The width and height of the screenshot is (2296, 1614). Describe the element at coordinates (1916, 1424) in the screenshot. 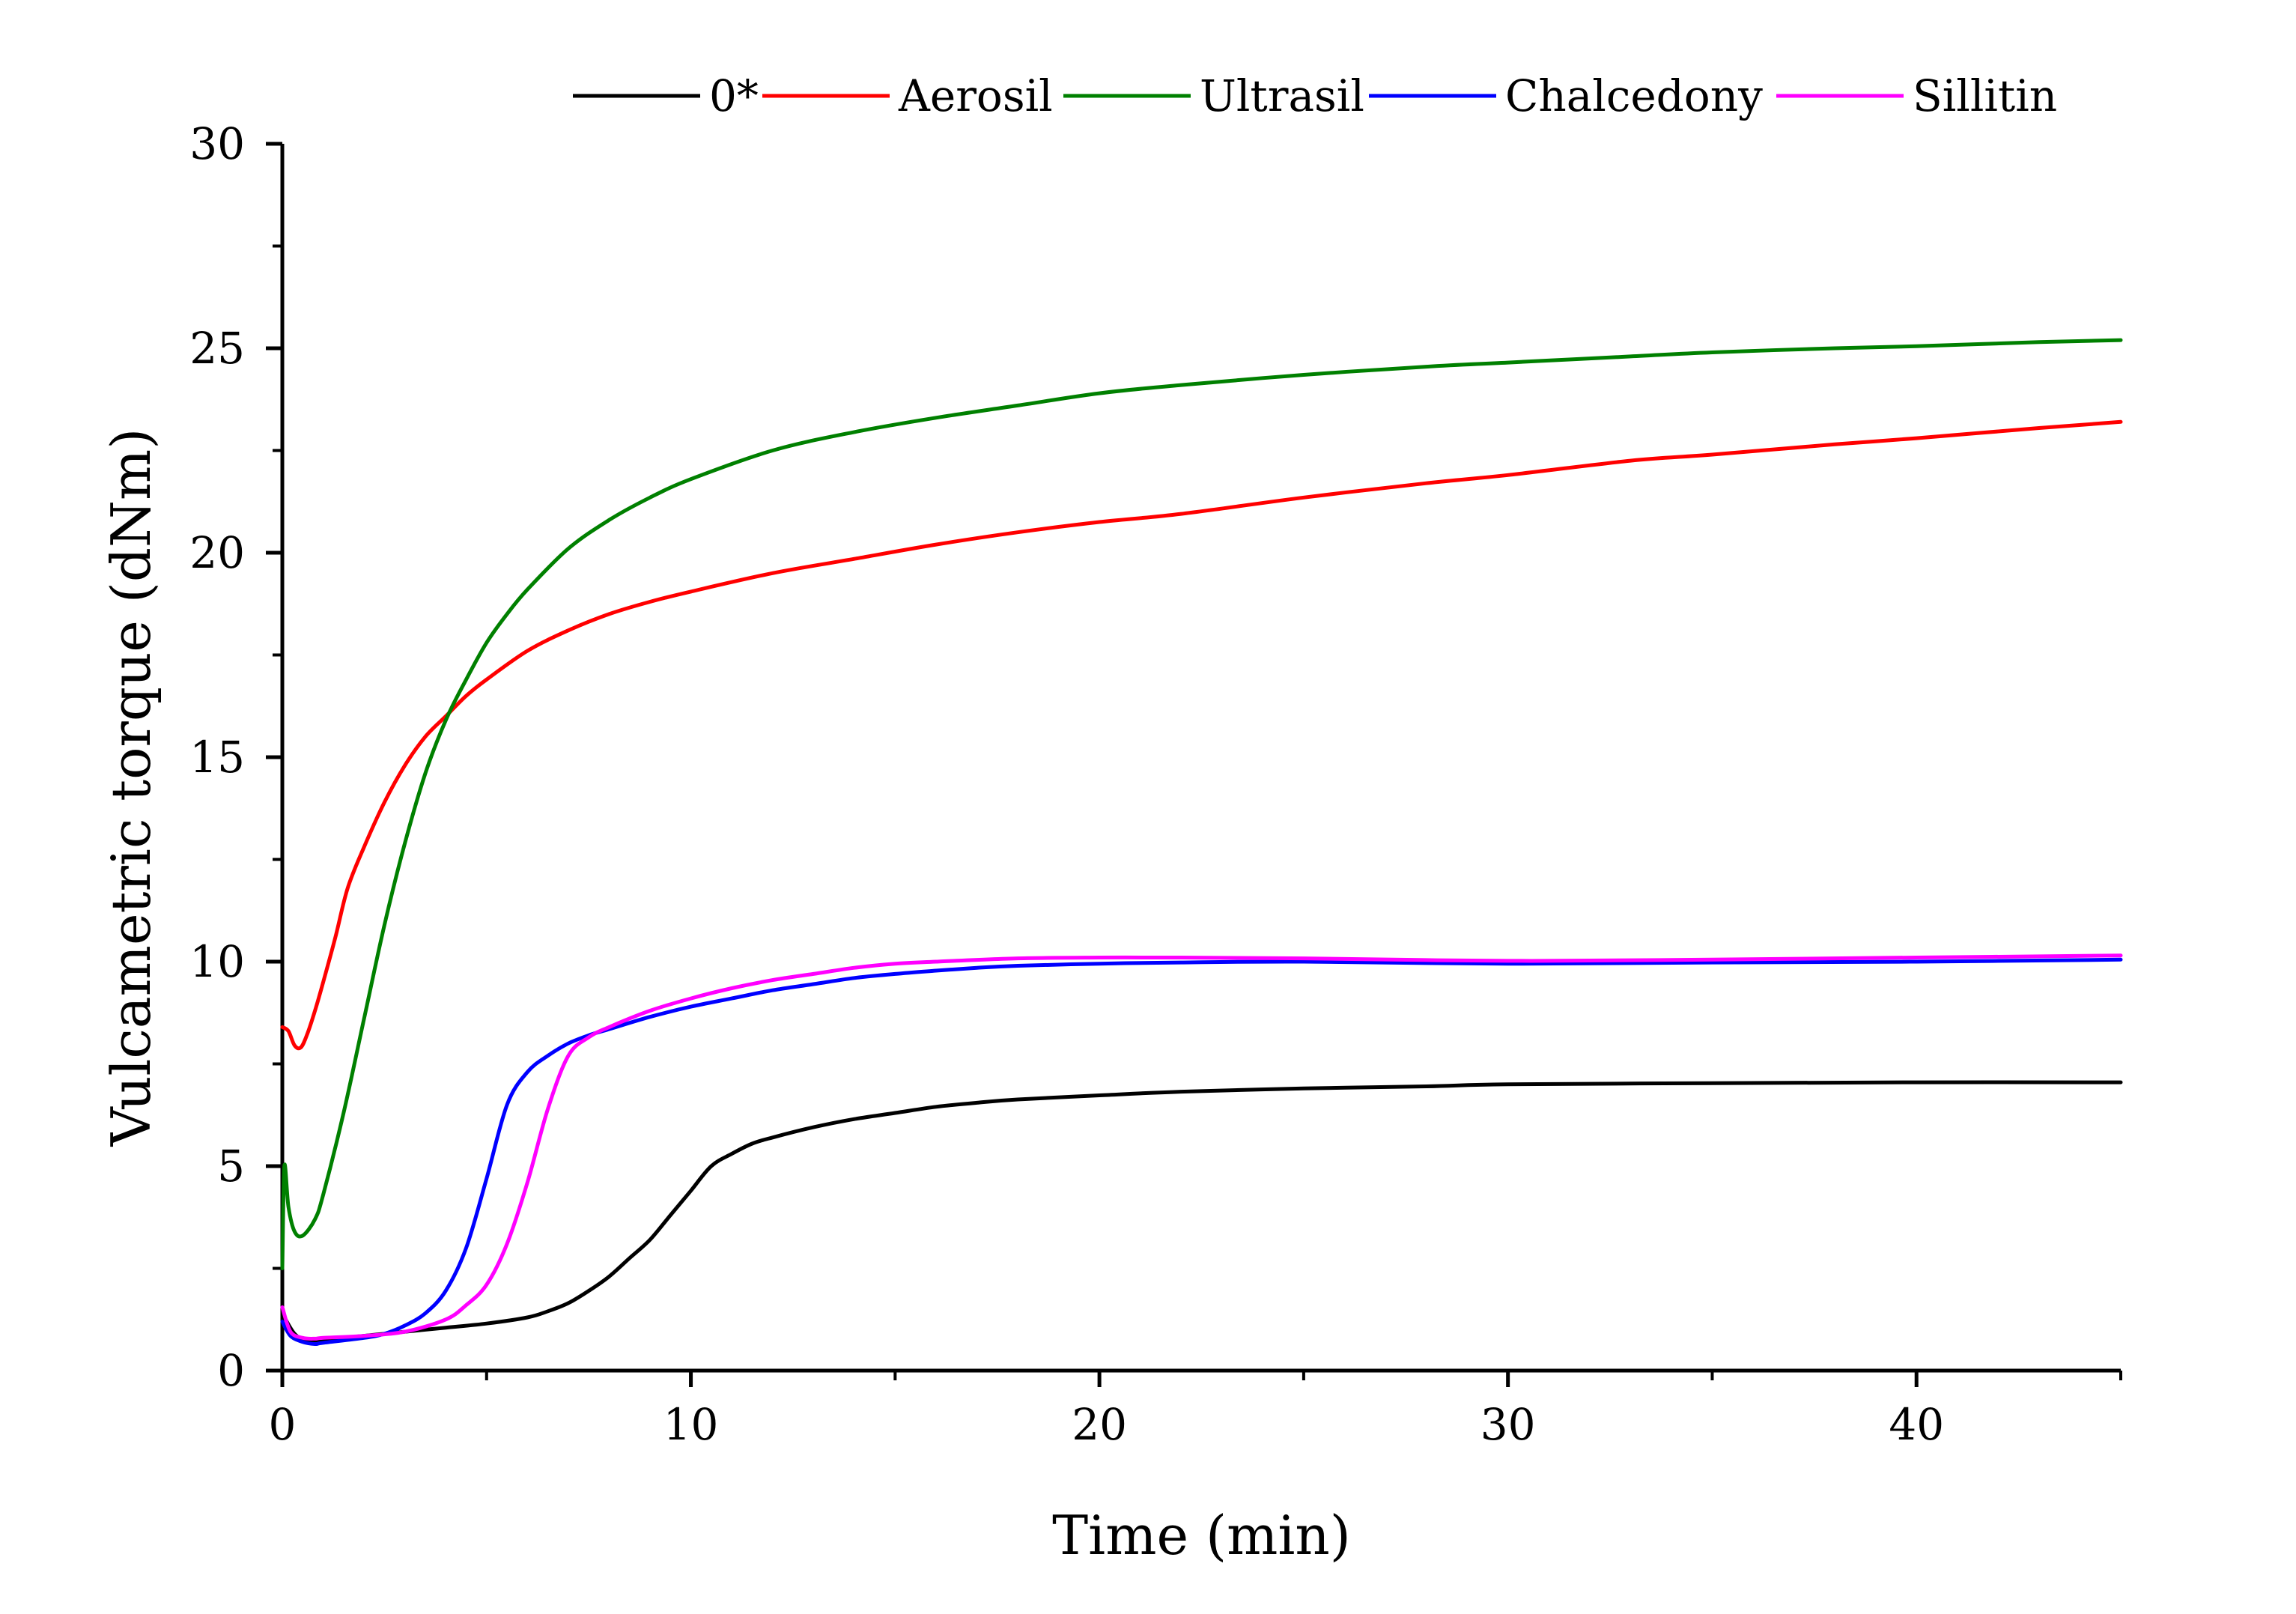

I see `x-tick-label-40: 40` at that location.